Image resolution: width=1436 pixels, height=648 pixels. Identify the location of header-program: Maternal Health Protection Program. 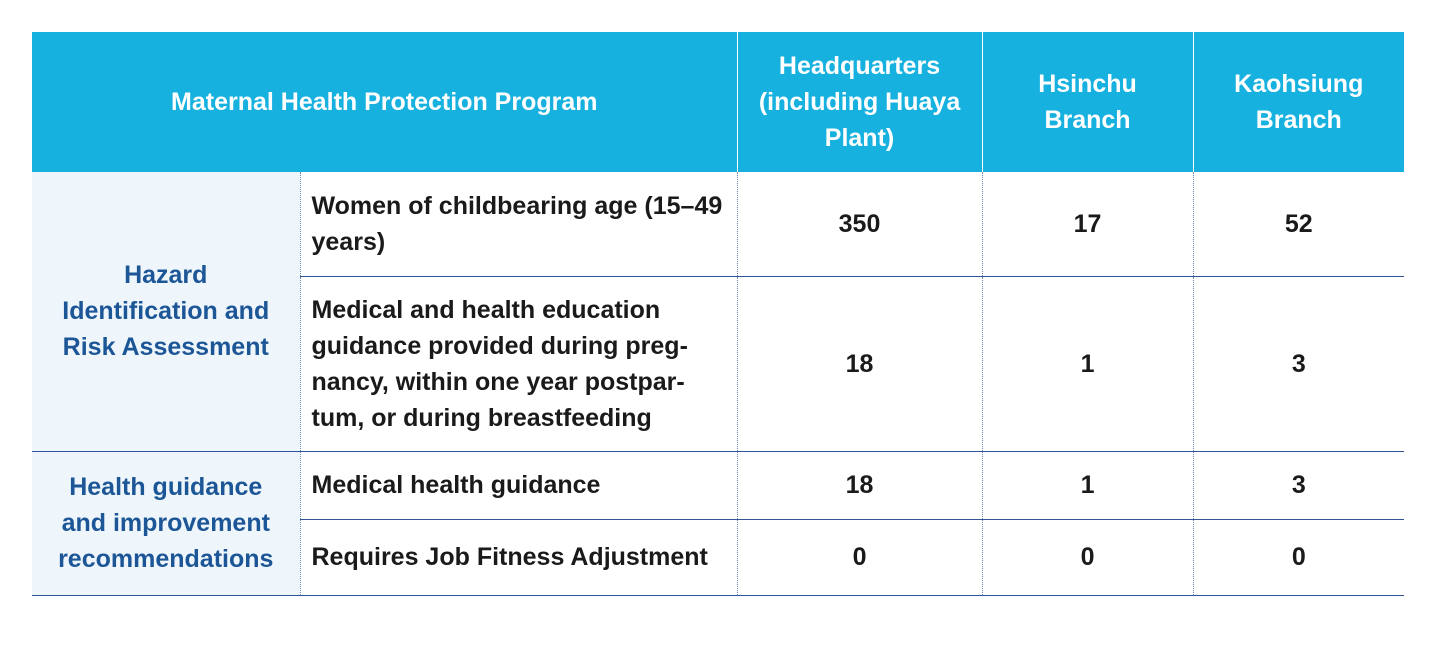
(385, 102).